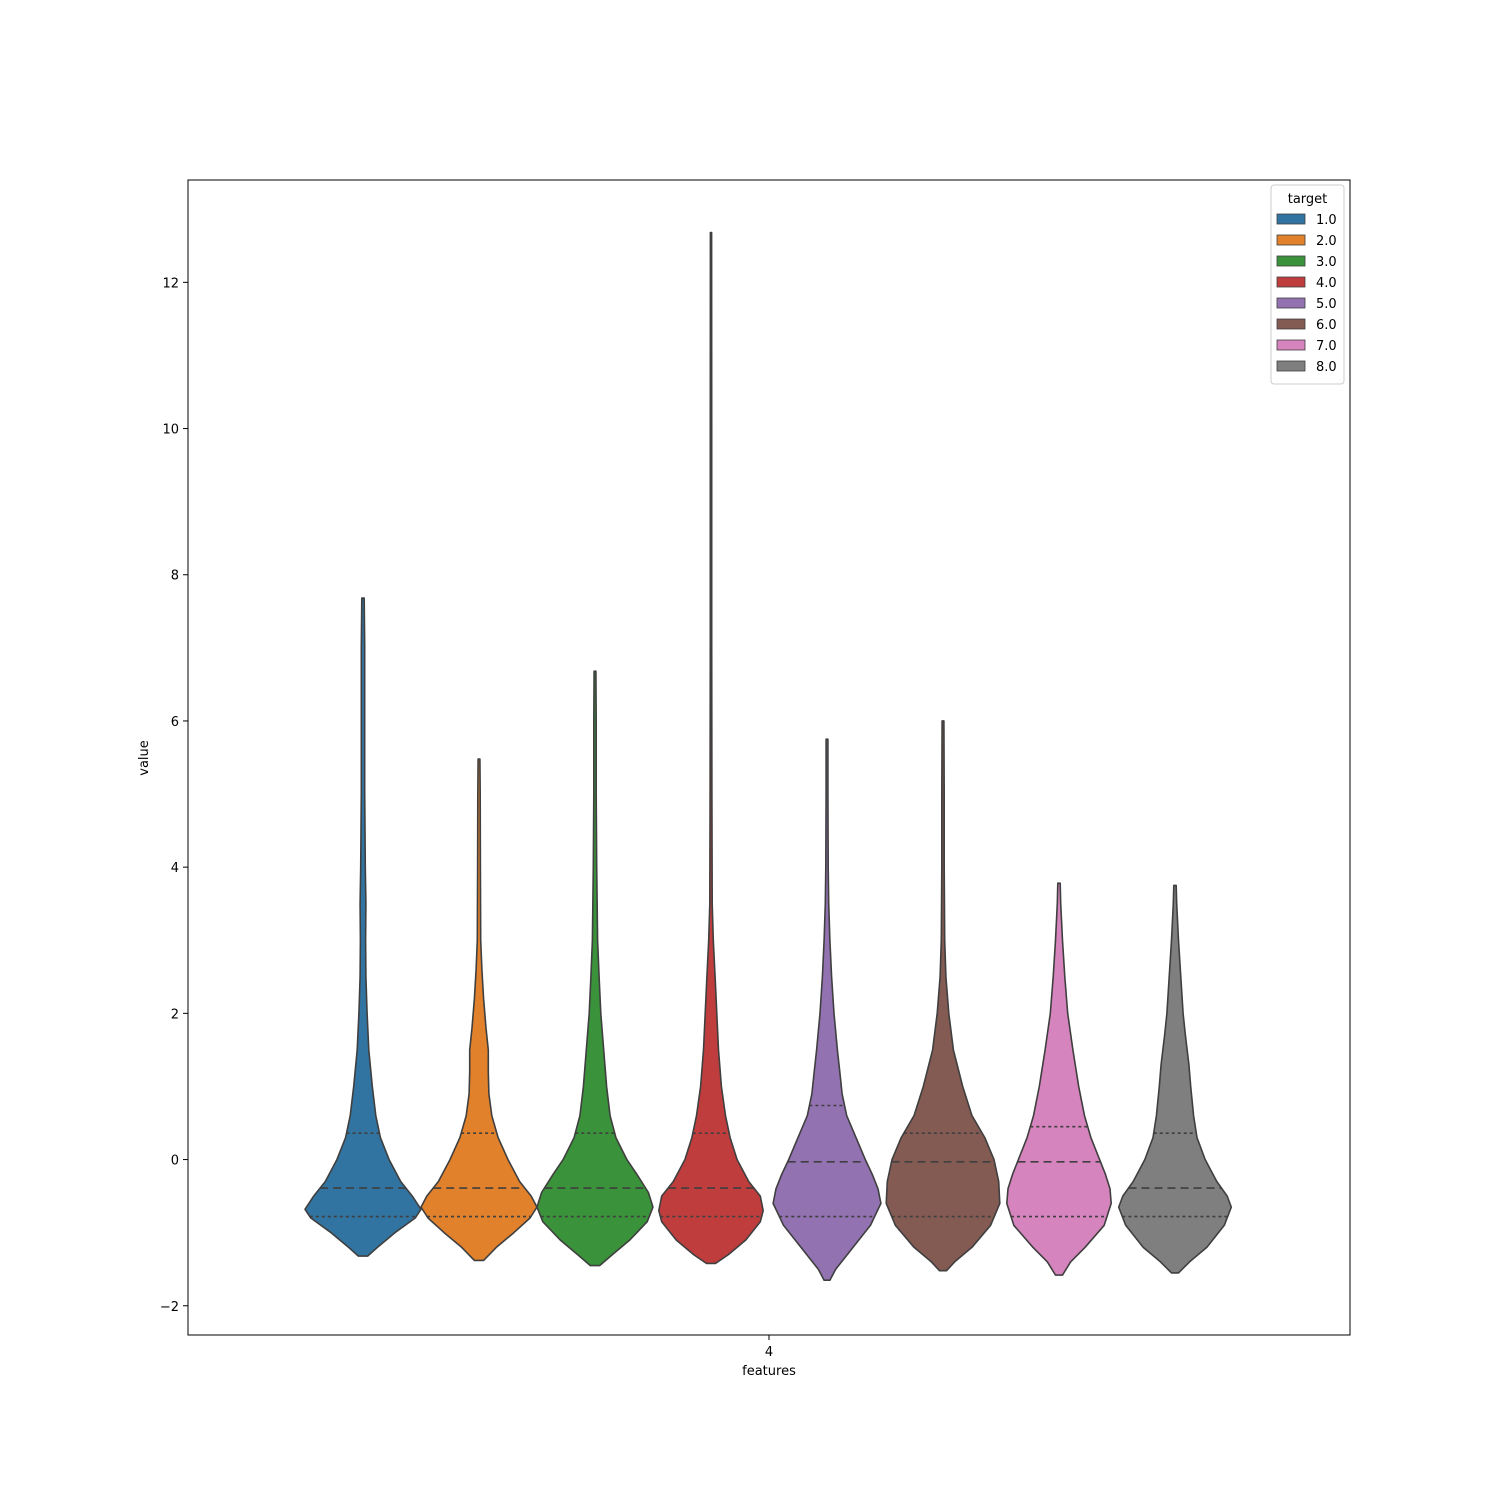  What do you see at coordinates (175, 1161) in the screenshot?
I see `y-tick-label: 0` at bounding box center [175, 1161].